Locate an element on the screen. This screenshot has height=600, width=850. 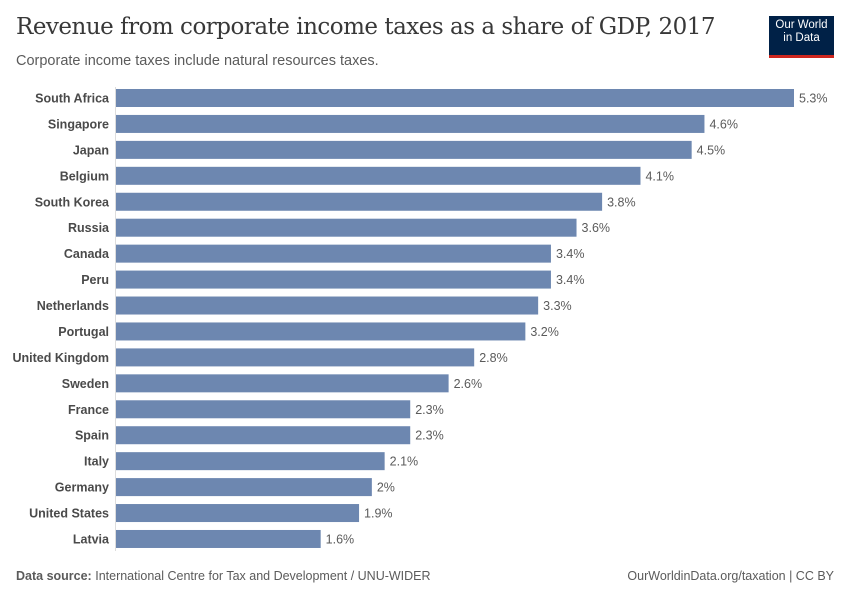
value-label: 2% is located at coordinates (386, 488).